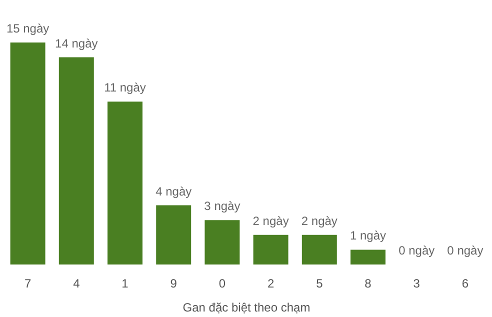 The height and width of the screenshot is (317, 492). Describe the element at coordinates (416, 283) in the screenshot. I see `x-tick-label: 3` at that location.